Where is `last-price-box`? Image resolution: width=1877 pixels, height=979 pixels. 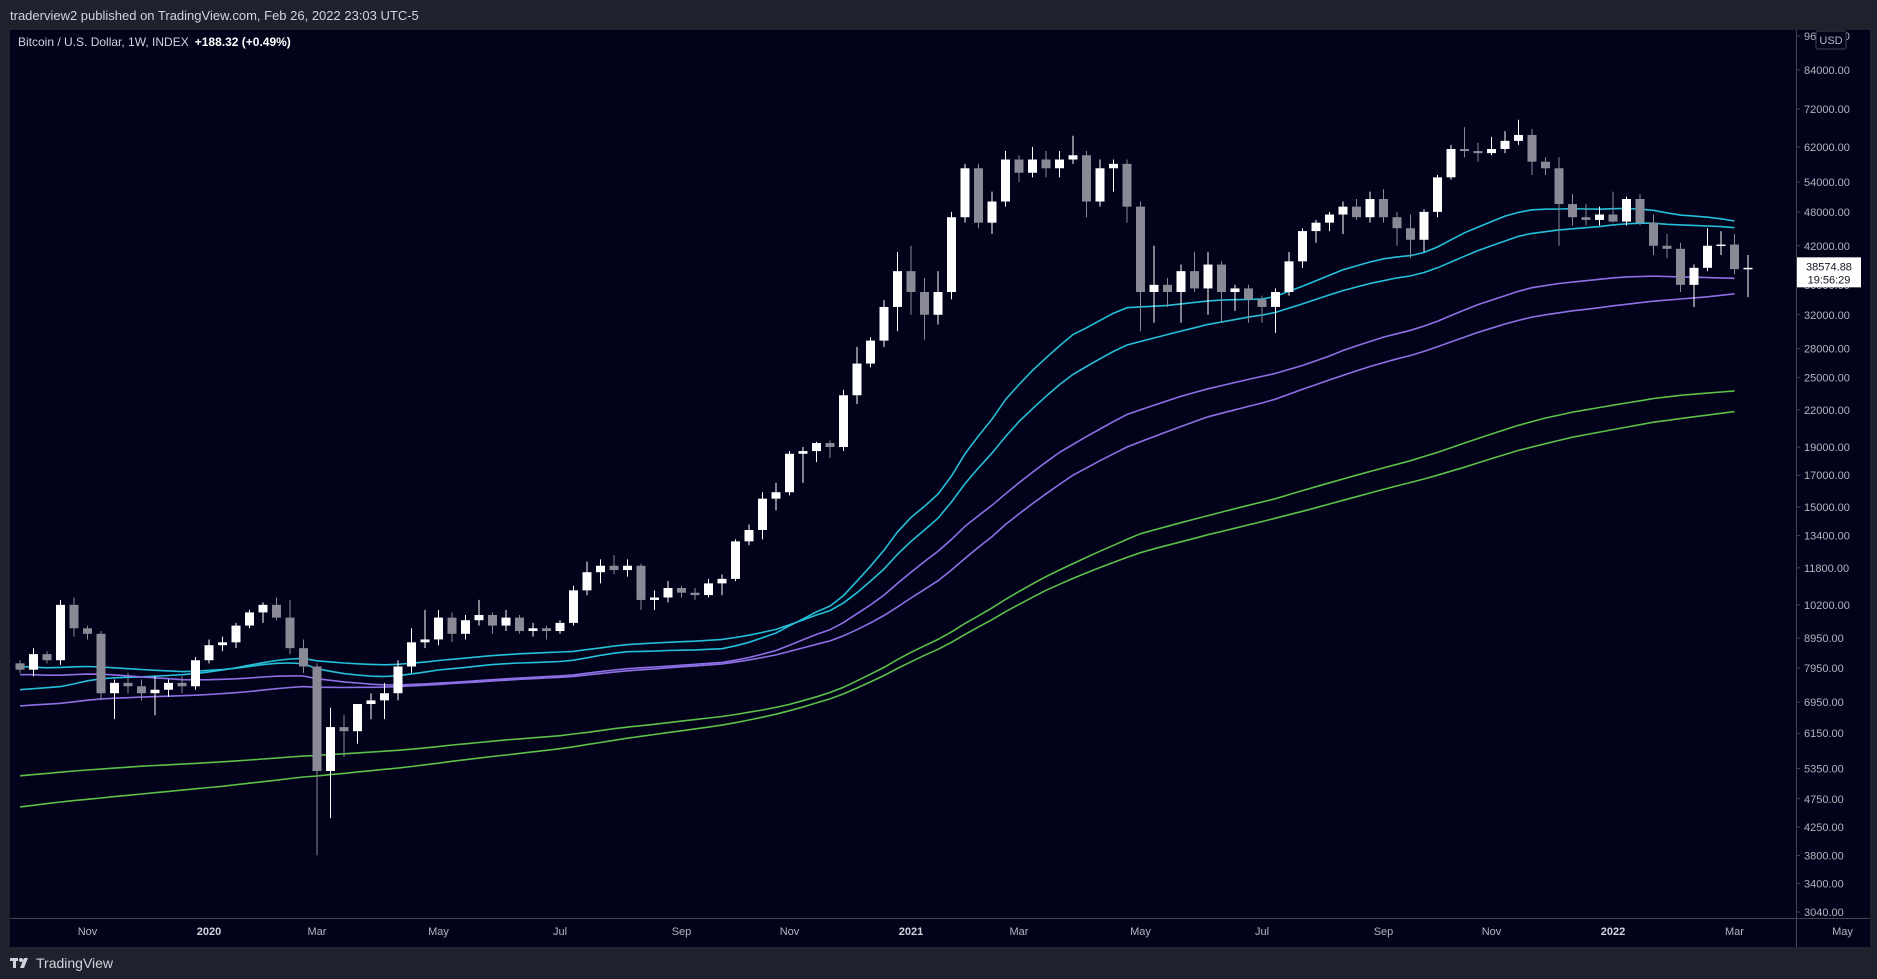
last-price-box is located at coordinates (1829, 272).